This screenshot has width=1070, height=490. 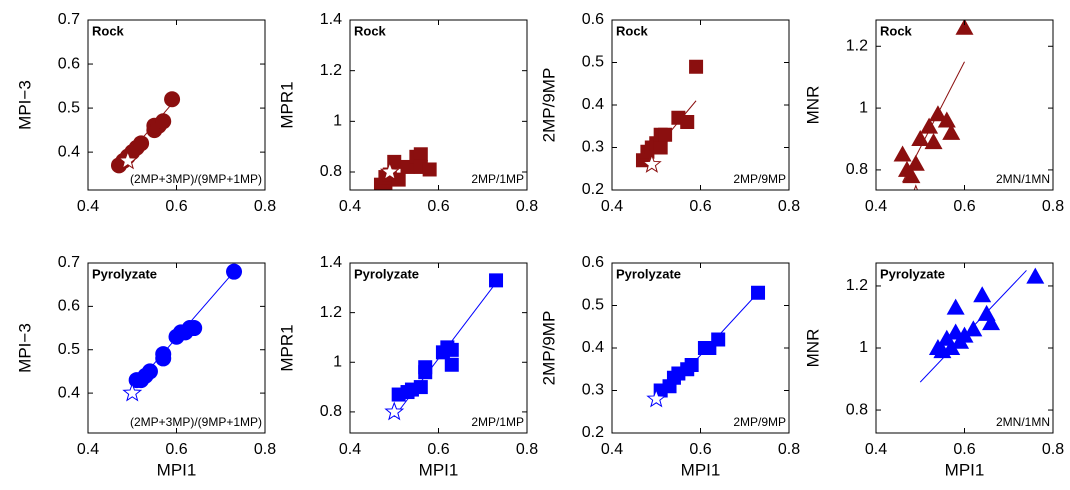 What do you see at coordinates (593, 189) in the screenshot?
I see `y-tick-label: 0.2` at bounding box center [593, 189].